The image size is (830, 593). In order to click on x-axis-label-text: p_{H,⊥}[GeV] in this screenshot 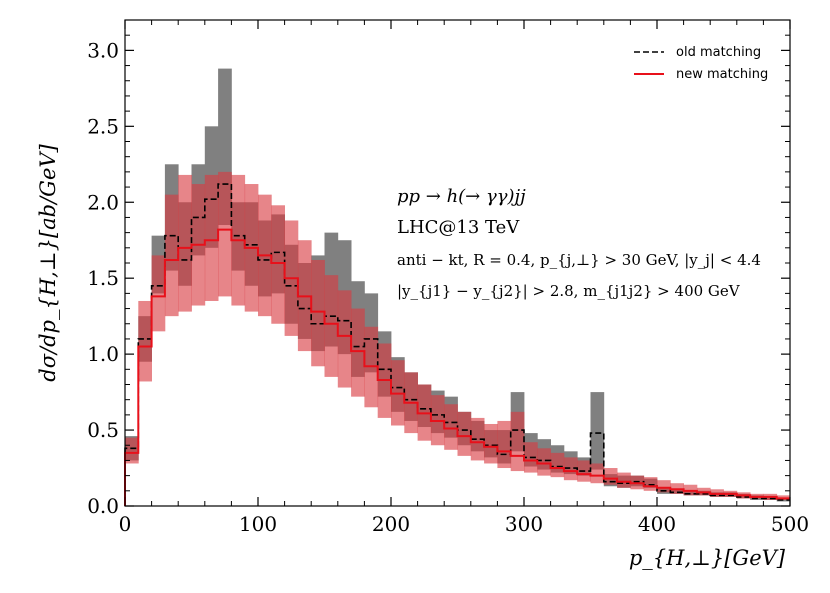, I will do `click(707, 558)`.